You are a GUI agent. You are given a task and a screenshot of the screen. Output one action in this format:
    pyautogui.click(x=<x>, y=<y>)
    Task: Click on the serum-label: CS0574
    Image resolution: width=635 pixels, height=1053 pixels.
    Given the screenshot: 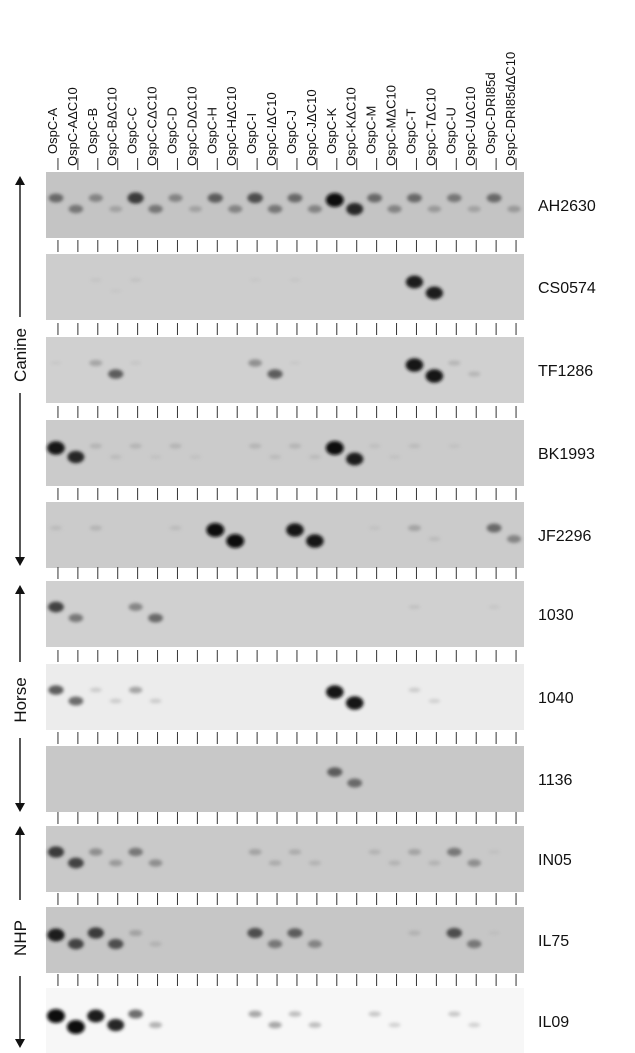 What is the action you would take?
    pyautogui.click(x=567, y=288)
    